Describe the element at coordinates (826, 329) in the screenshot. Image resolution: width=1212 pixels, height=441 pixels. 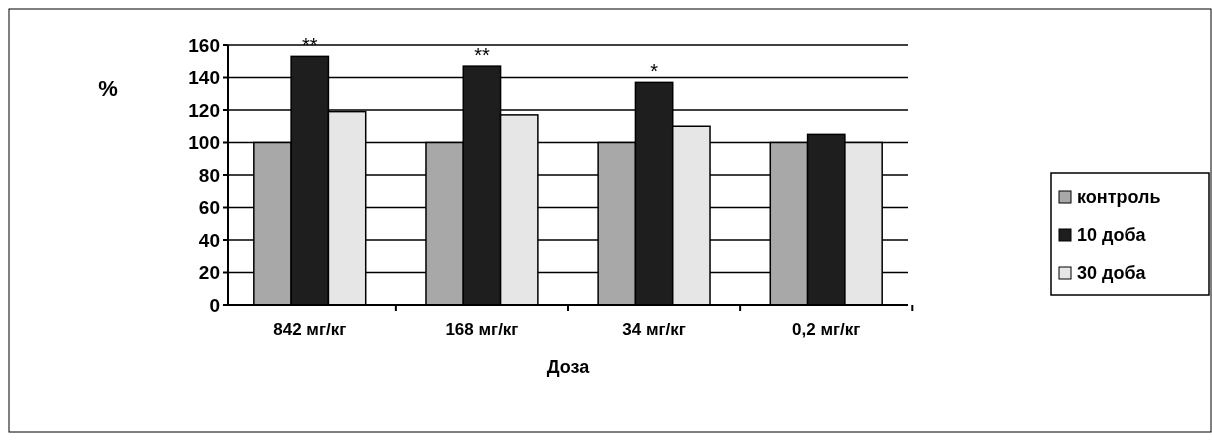
I see `x-tick-label: 0,2 мг/кг` at that location.